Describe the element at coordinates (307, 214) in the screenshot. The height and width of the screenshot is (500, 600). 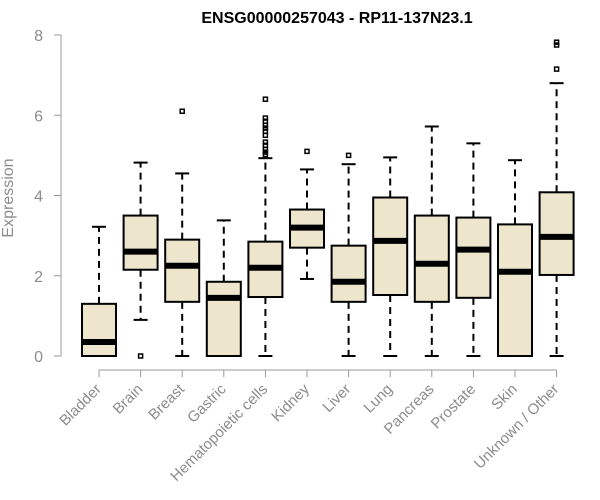
I see `box-group-kidney` at that location.